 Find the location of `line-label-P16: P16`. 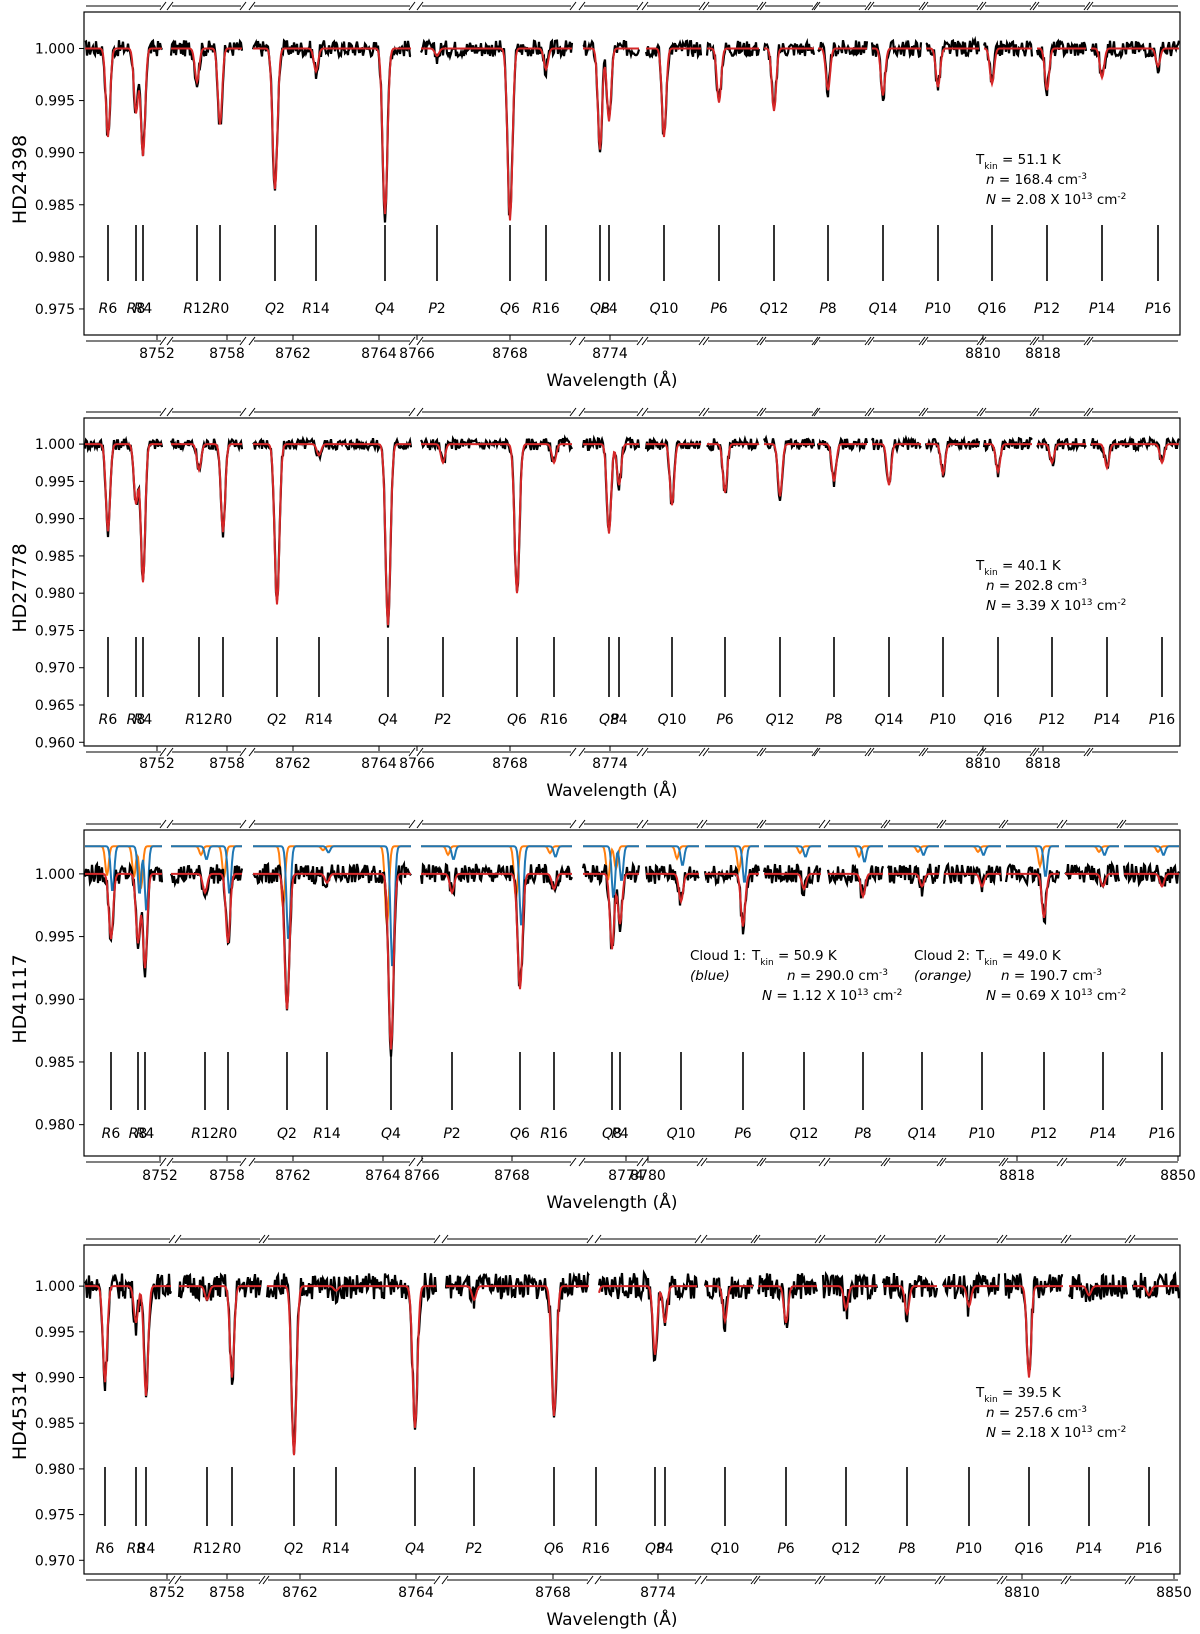

line-label-P16: P16 is located at coordinates (1149, 1549).